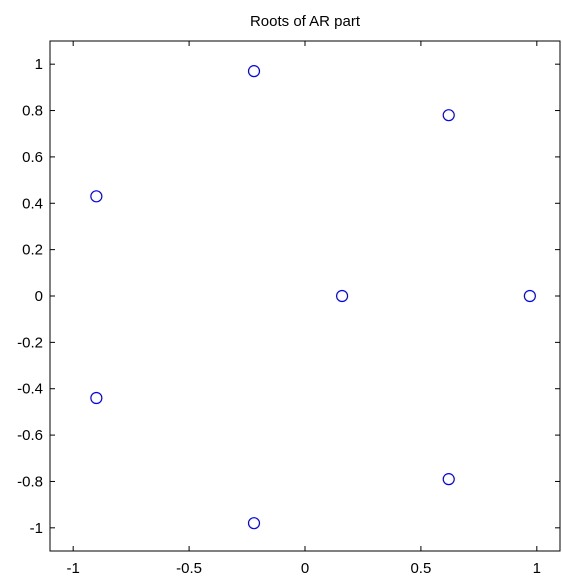  Describe the element at coordinates (30, 342) in the screenshot. I see `y-tick-label: -0.2` at that location.